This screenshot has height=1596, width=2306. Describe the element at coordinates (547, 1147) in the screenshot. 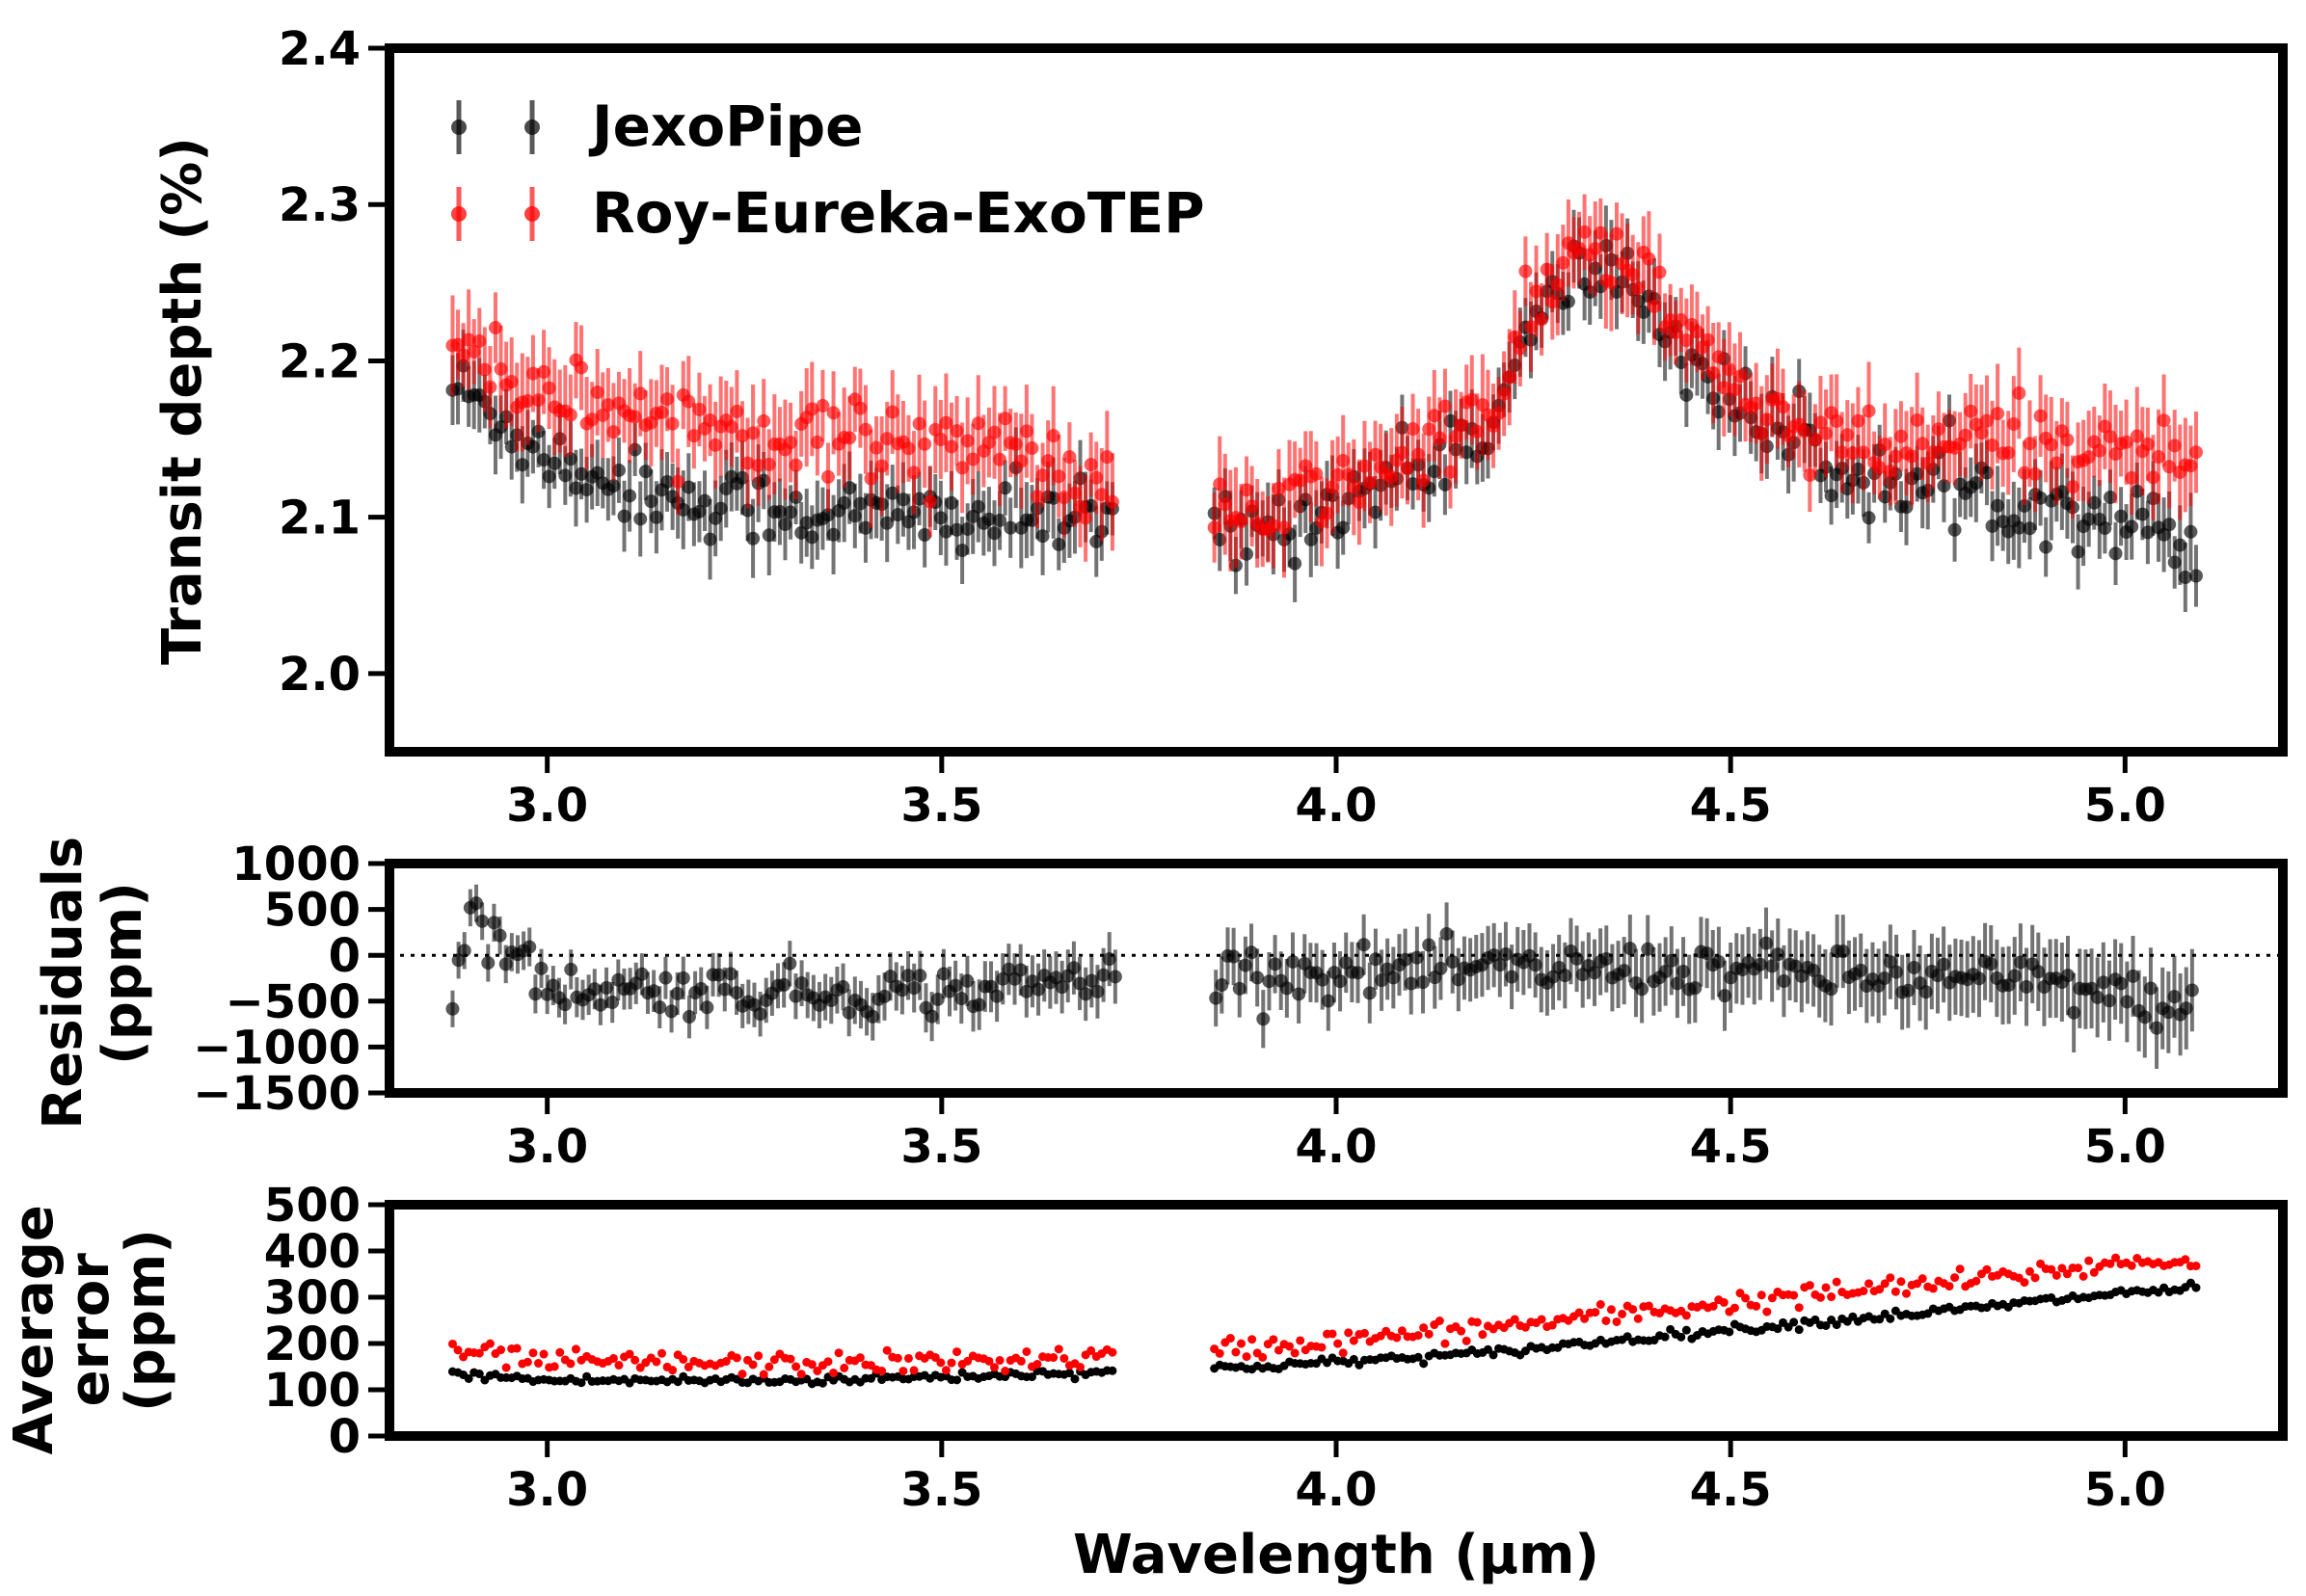

I see `x-tick-label: 3.0` at that location.